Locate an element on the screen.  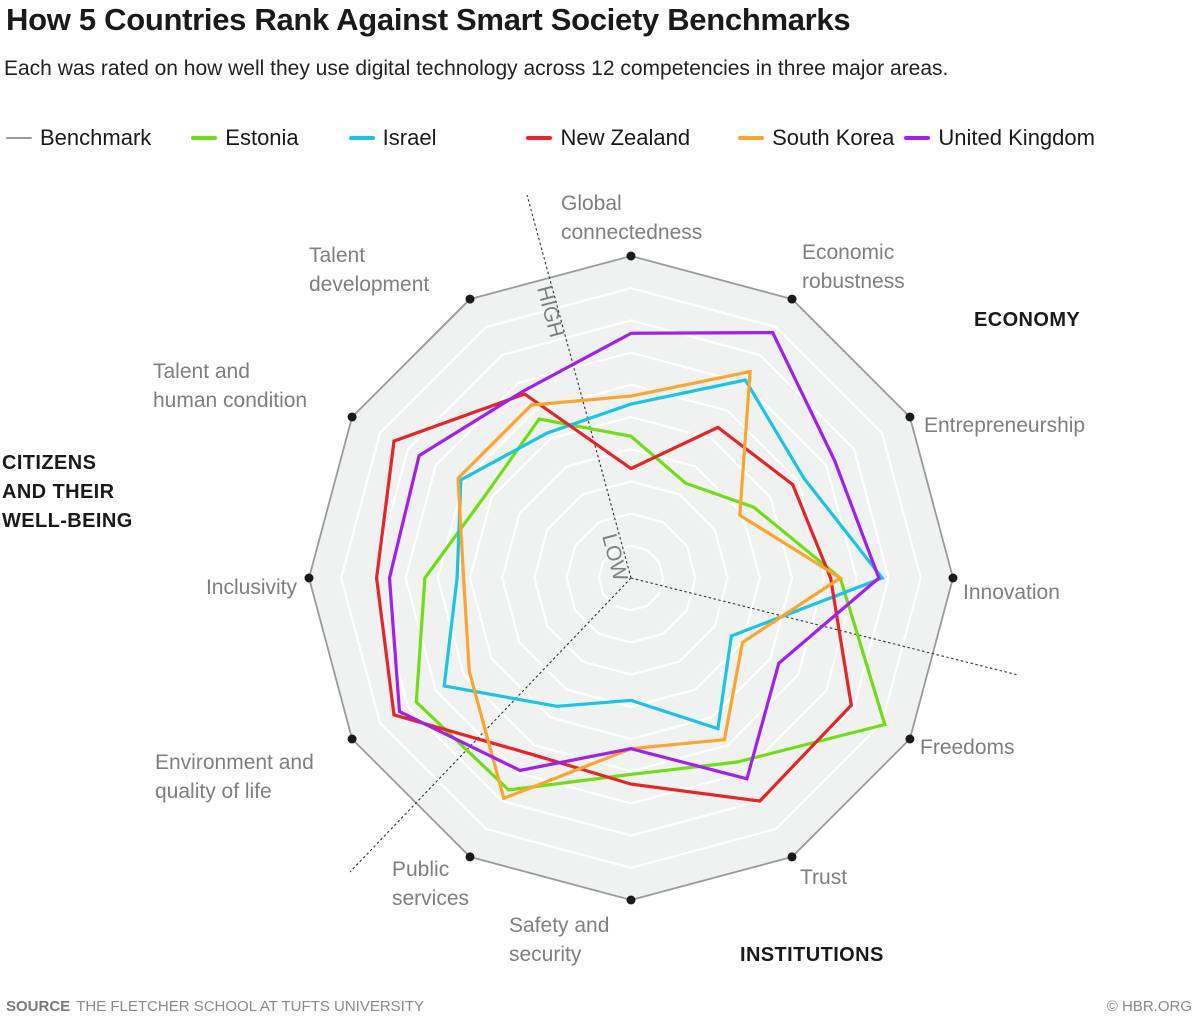
legend-item-south-korea: South Korea is located at coordinates (816, 138).